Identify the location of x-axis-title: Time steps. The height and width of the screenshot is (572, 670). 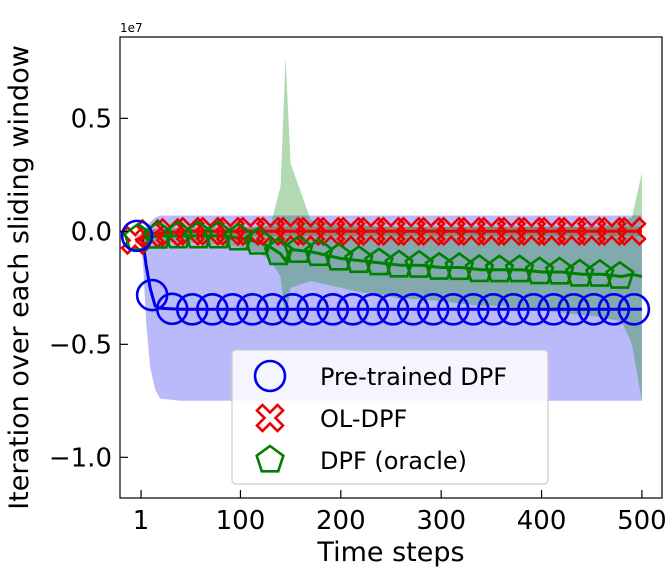
(390, 552).